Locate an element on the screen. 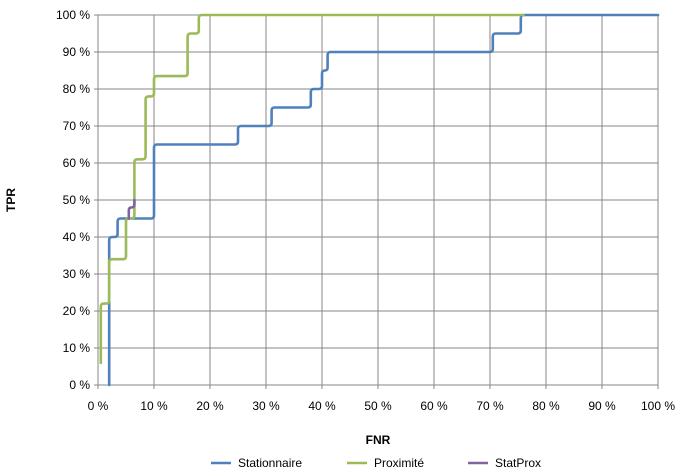  legend-label: StatProx is located at coordinates (518, 463).